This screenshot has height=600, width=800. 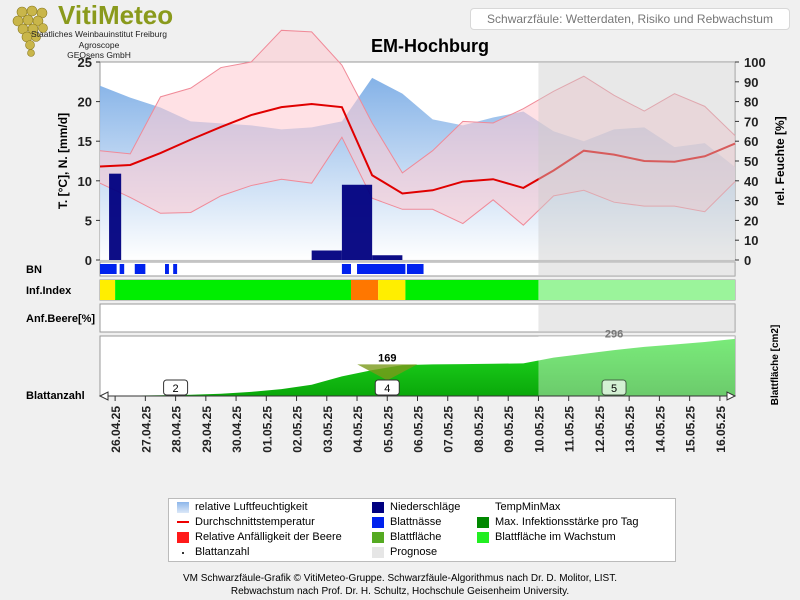 What do you see at coordinates (528, 507) in the screenshot?
I see `legend-label: TempMinMax` at bounding box center [528, 507].